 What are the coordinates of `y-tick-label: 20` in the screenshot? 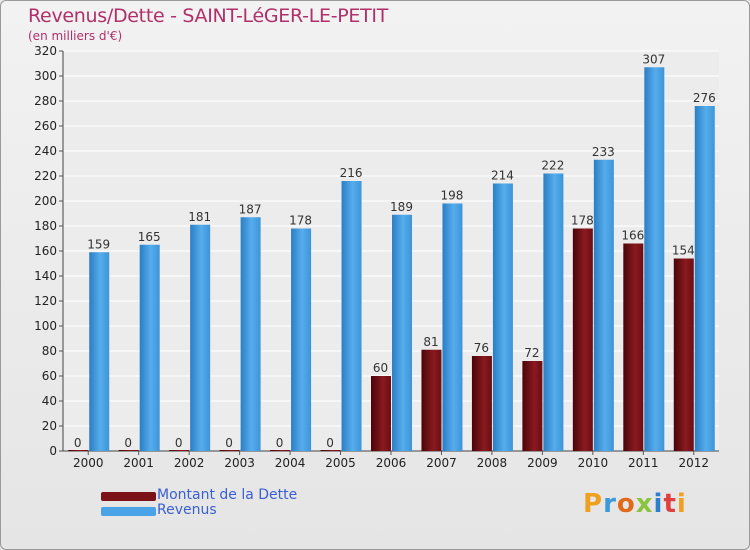 It's located at (49, 426).